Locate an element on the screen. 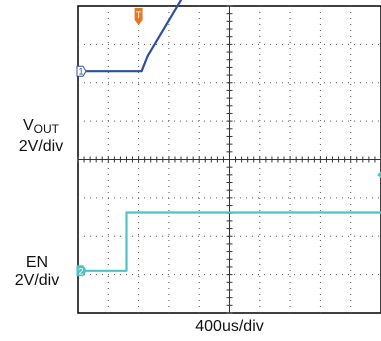 This screenshot has width=381, height=341. vout-scale: 2V/div is located at coordinates (41, 146).